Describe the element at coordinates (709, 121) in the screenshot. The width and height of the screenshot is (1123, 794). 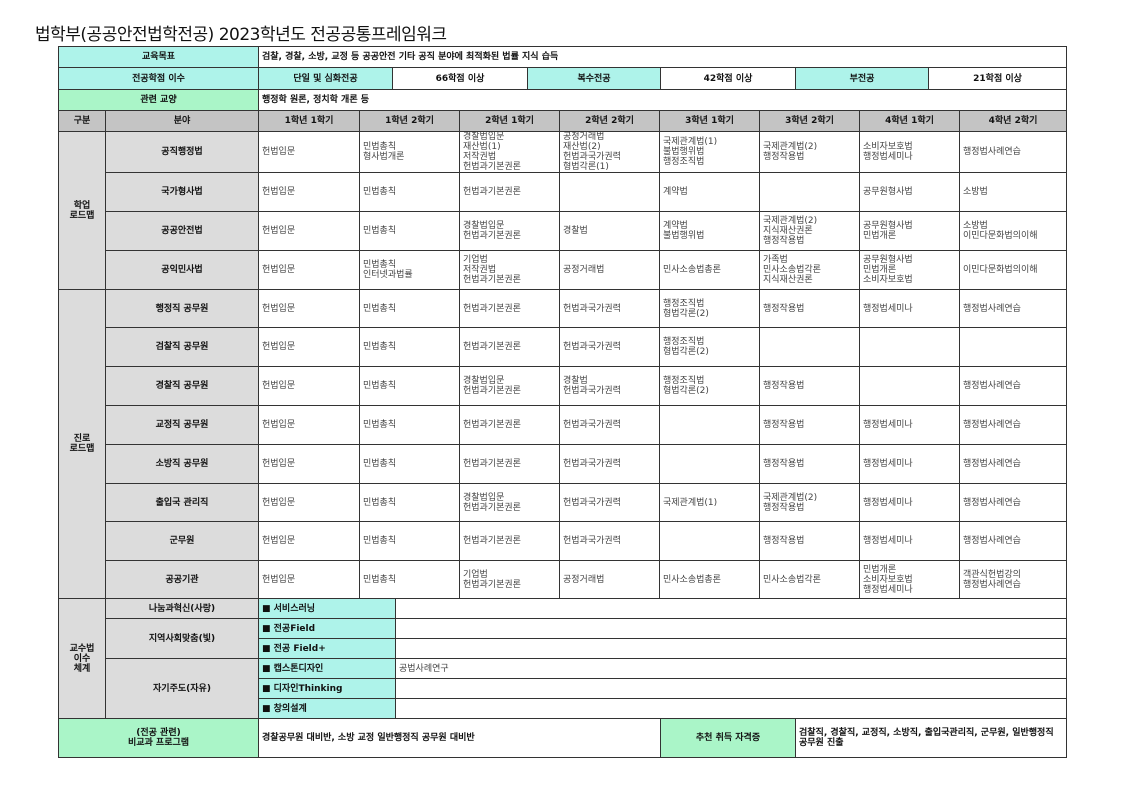
I see `column-header: 3학년 1학기` at that location.